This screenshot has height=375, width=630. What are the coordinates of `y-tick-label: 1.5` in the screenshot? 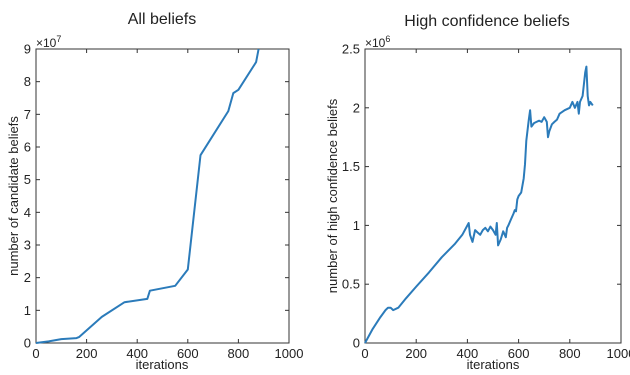 It's located at (351, 166).